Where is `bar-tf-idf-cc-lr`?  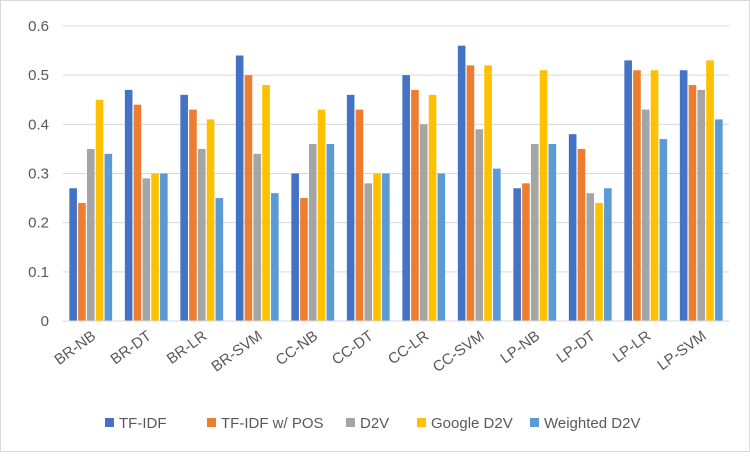
bar-tf-idf-cc-lr is located at coordinates (406, 198).